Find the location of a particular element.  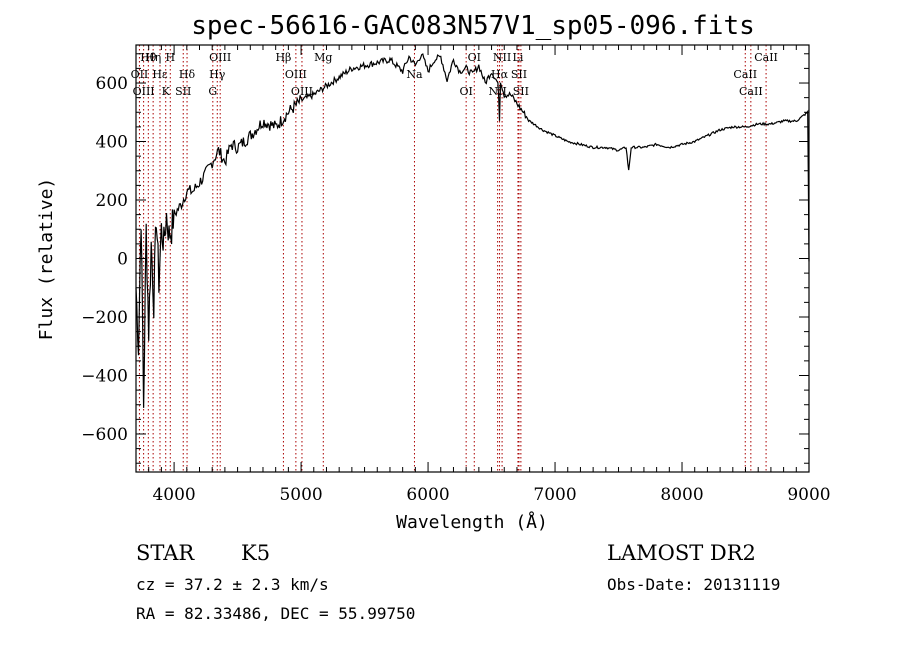

emission-line-label: G is located at coordinates (212, 91).